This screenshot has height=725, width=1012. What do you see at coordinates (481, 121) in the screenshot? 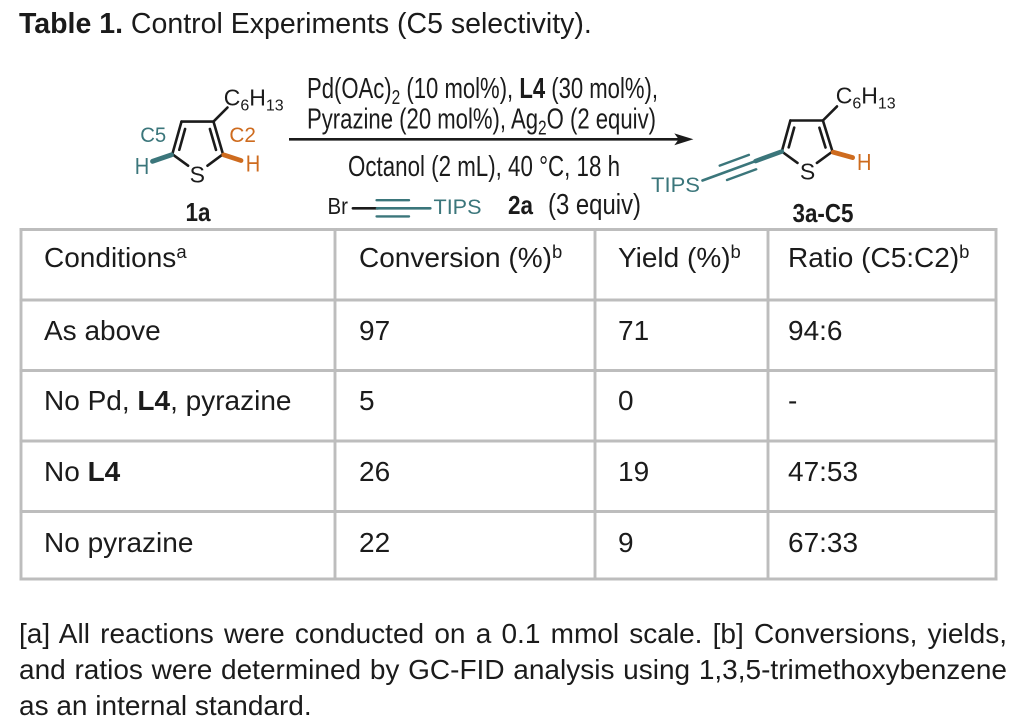
I see `svg-text:Pyrazine (20 mol%), Ag2O (2 eq: Pyrazine (20 mol%), Ag2O (2 equiv)` at bounding box center [481, 121].